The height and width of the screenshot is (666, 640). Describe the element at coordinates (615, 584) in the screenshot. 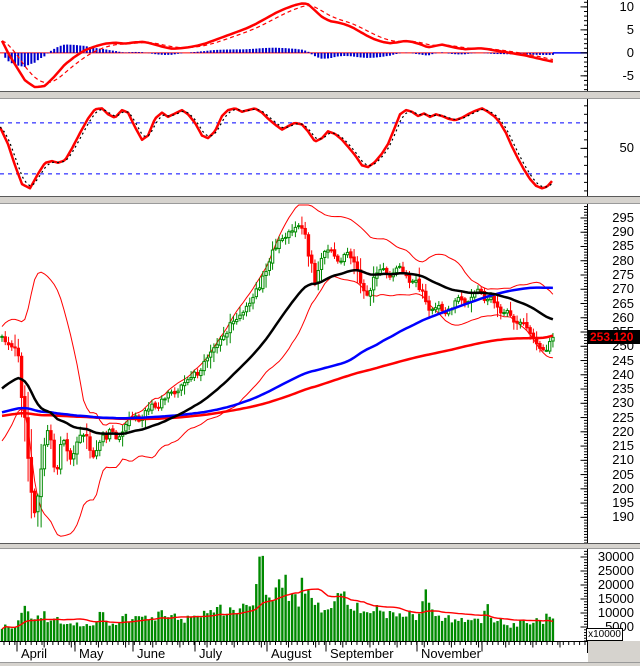

I see `vol-tick-label: 20000` at that location.